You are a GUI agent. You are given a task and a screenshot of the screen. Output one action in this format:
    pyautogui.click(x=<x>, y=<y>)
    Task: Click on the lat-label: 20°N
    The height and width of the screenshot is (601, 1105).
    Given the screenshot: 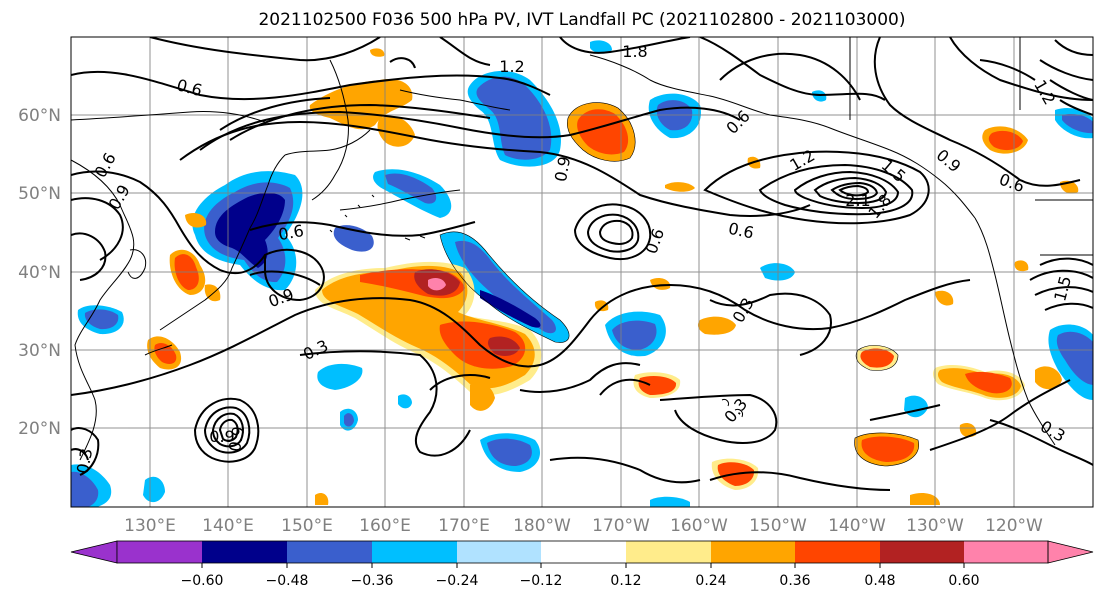 What is the action you would take?
    pyautogui.click(x=39, y=429)
    